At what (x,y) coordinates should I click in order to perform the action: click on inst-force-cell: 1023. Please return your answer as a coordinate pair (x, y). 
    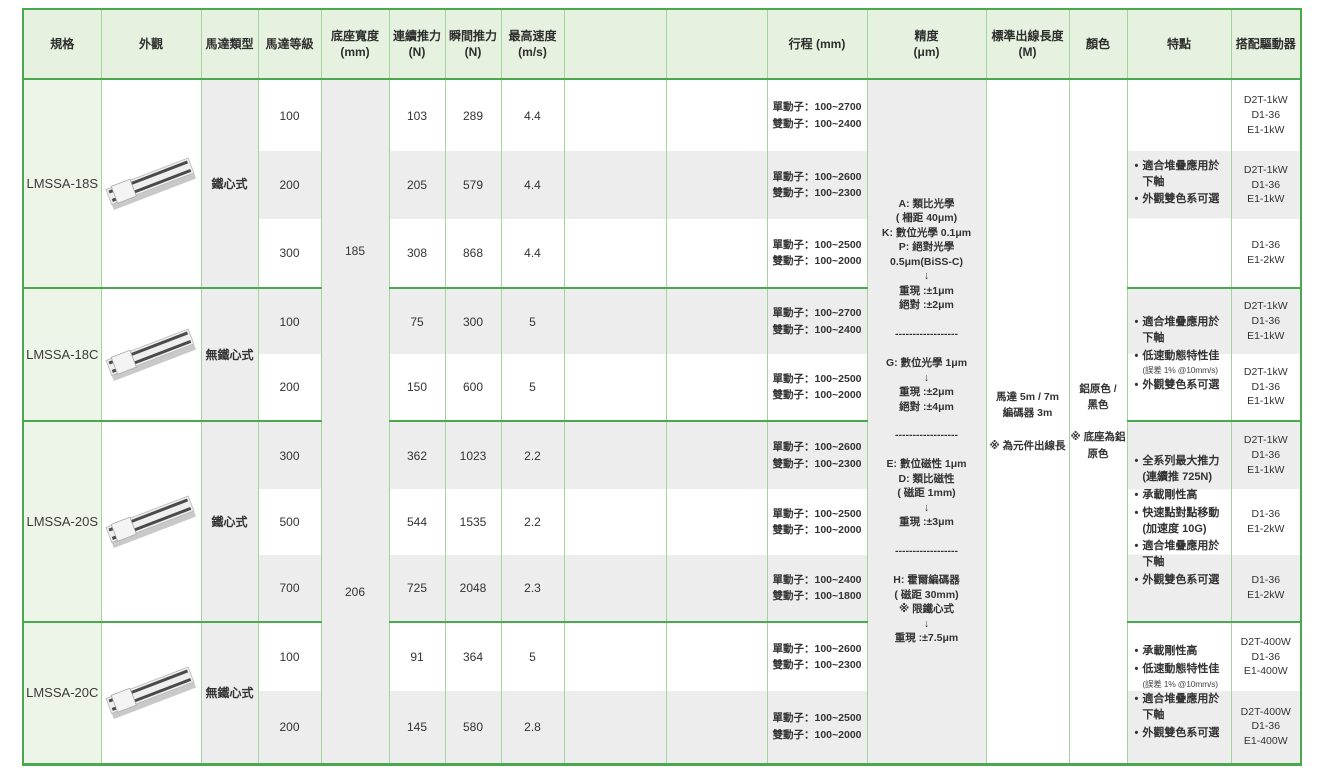
    Looking at the image, I should click on (473, 454).